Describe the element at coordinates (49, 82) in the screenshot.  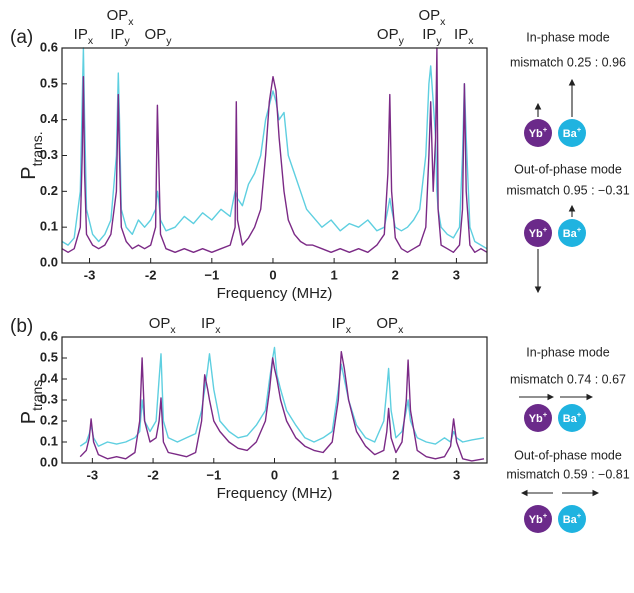
I see `y-tick-label: 0.5` at that location.